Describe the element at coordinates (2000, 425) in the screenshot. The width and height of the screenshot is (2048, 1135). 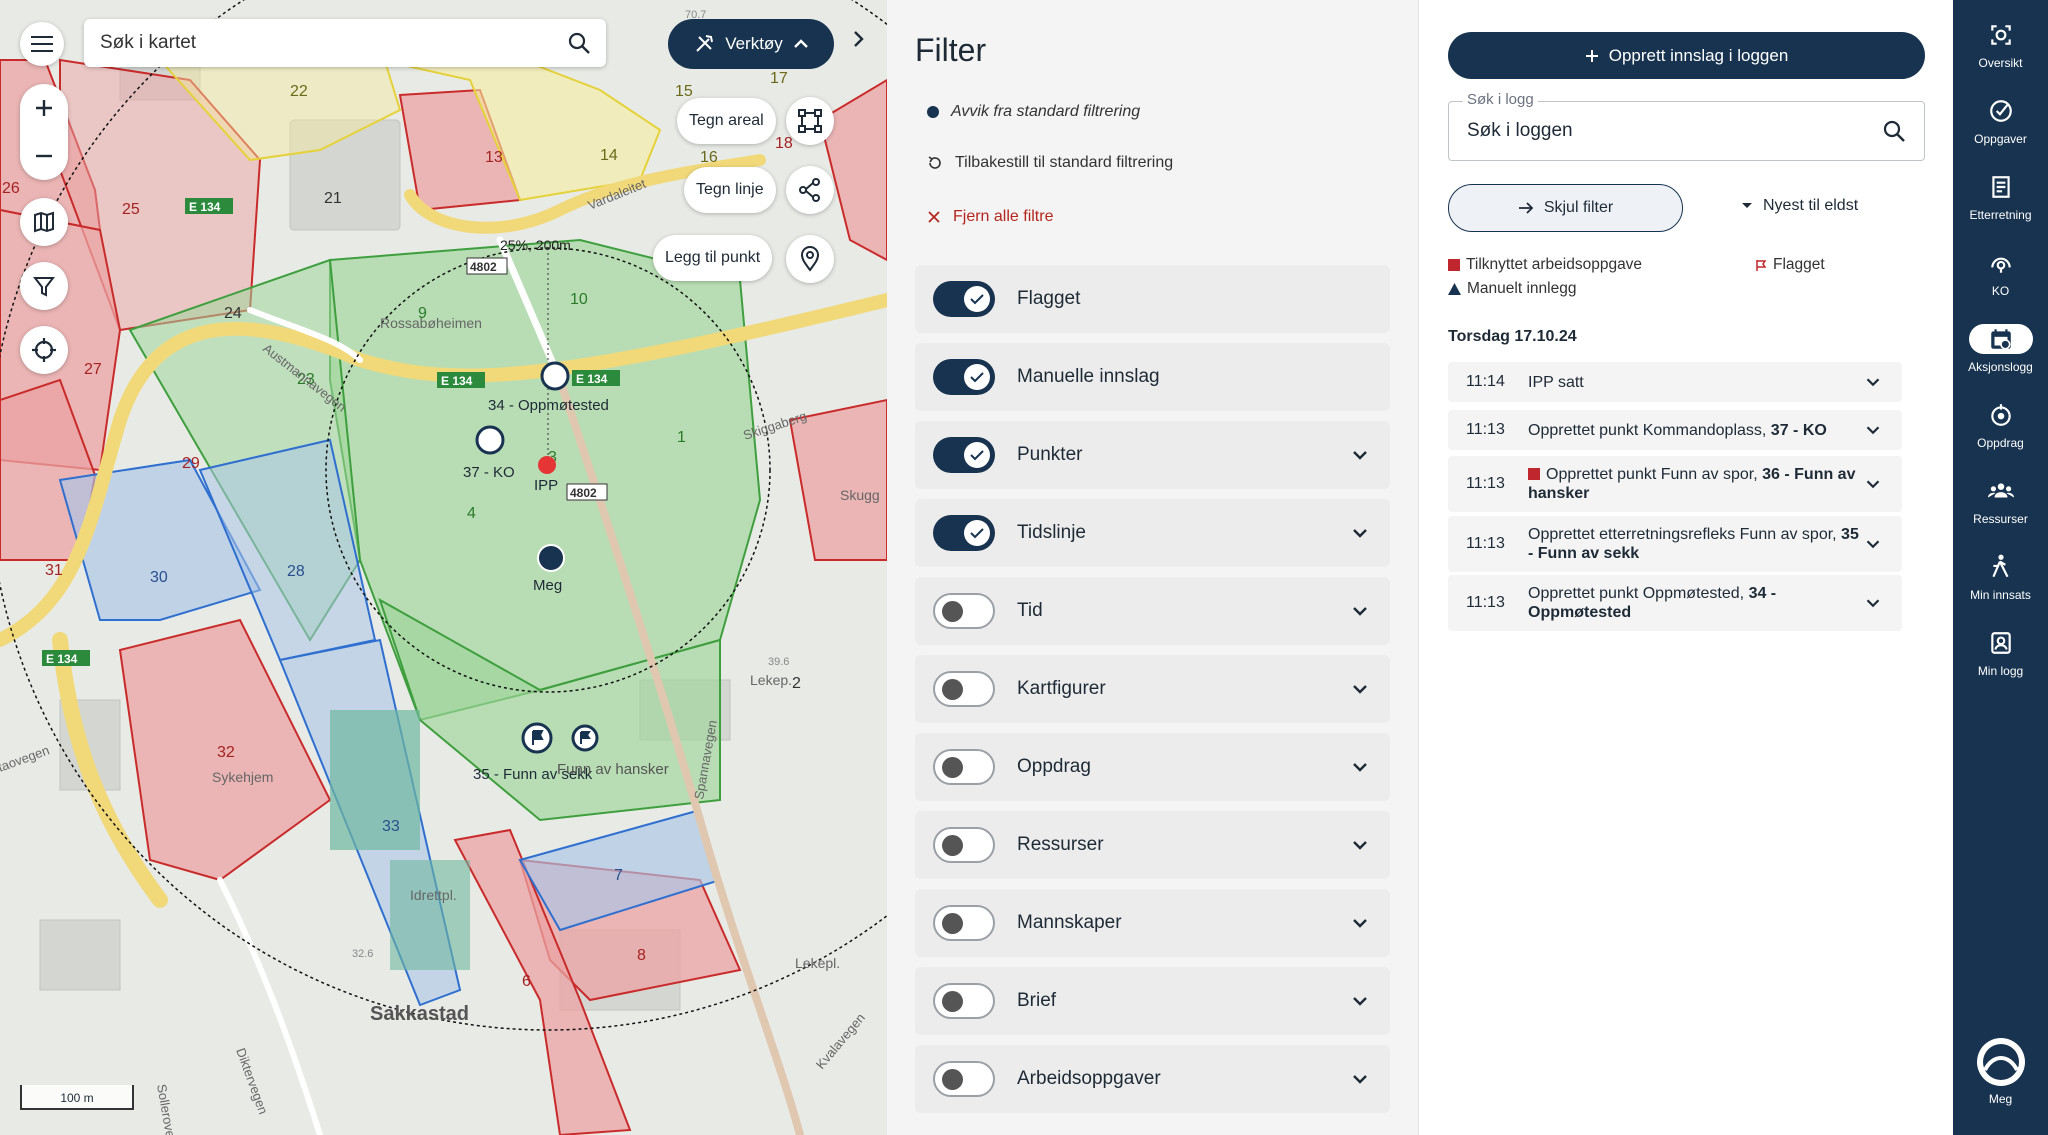
I see `nav-item-oppdrag: Oppdrag` at that location.